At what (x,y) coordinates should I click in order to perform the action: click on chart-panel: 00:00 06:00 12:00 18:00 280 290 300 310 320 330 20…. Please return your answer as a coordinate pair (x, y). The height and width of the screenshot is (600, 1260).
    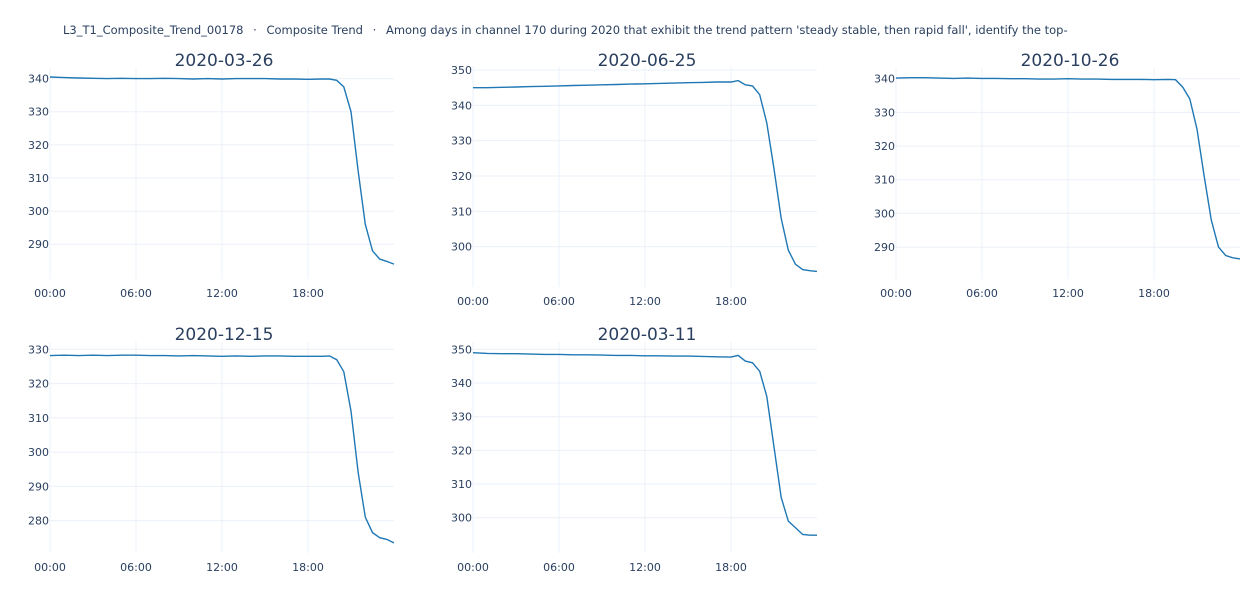
    Looking at the image, I should click on (211, 449).